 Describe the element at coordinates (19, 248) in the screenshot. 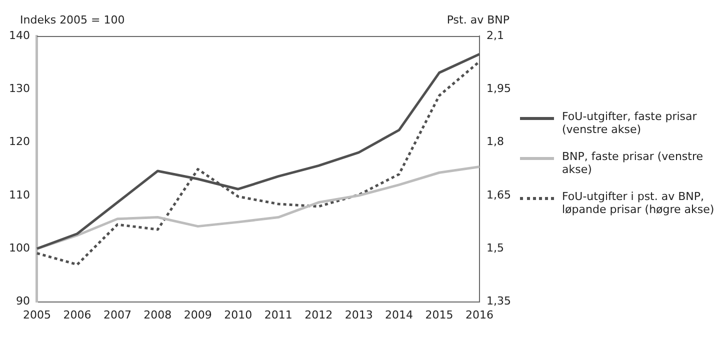

I see `y-tick-label: 100` at that location.